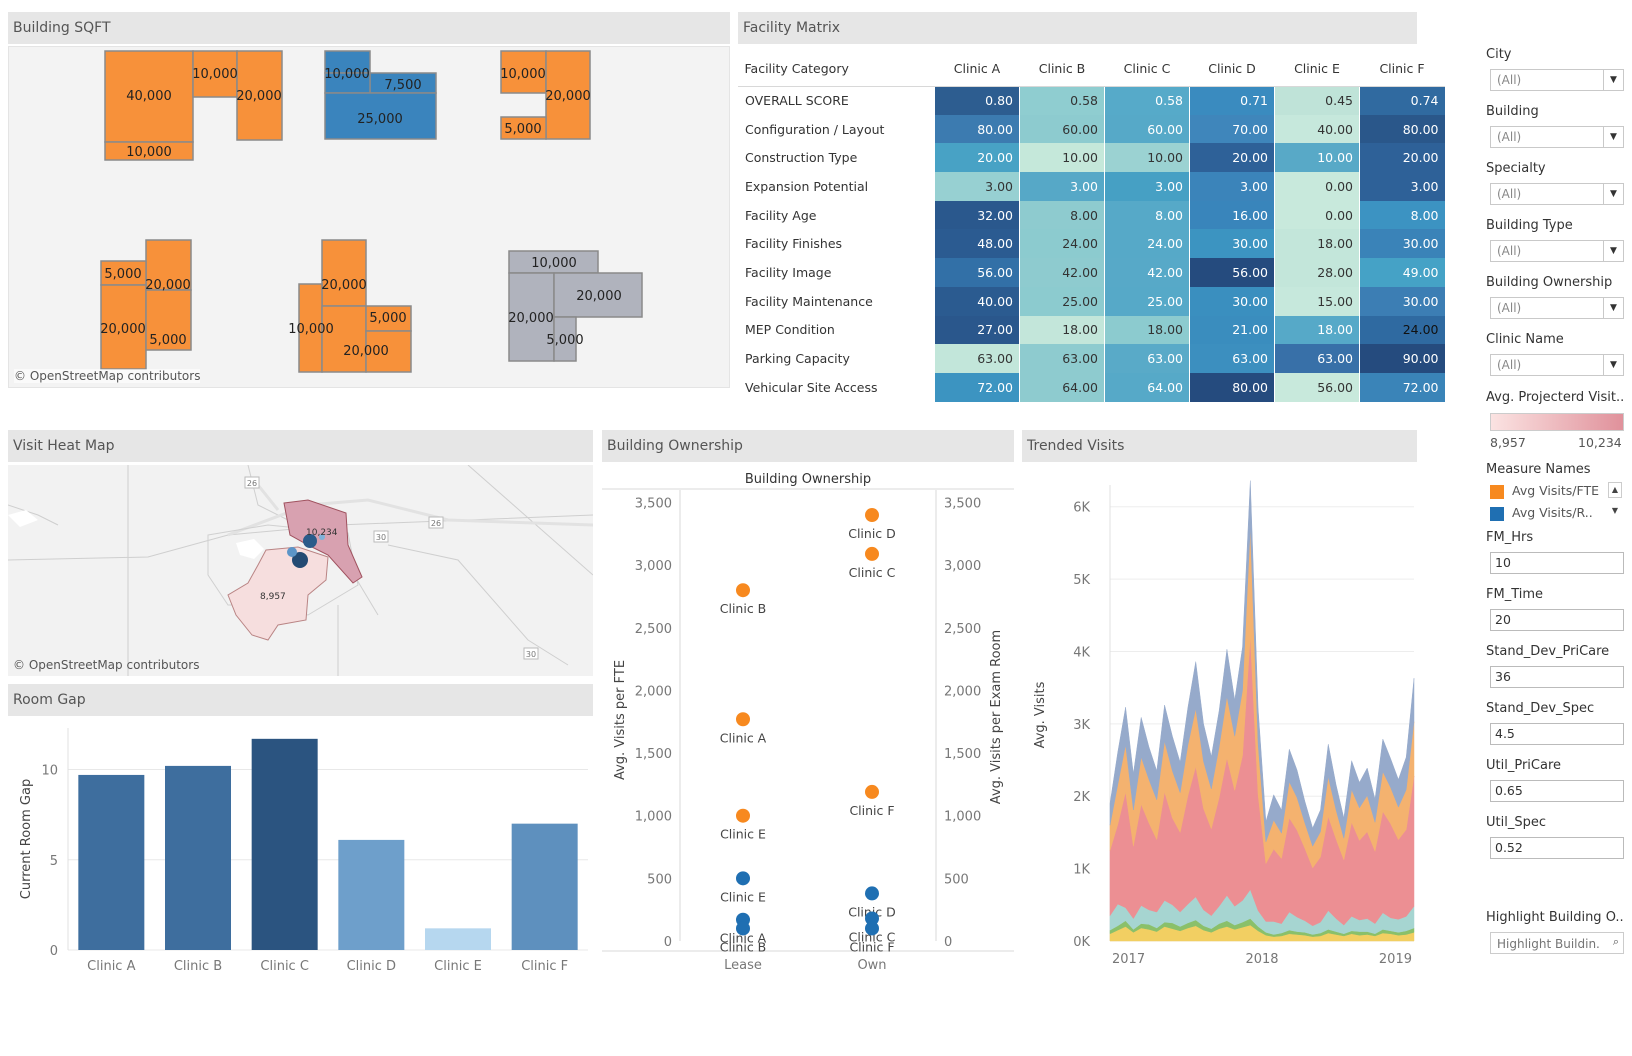 This screenshot has width=1632, height=1056. Describe the element at coordinates (1232, 158) in the screenshot. I see `matrix-value-cell: 20.00` at that location.